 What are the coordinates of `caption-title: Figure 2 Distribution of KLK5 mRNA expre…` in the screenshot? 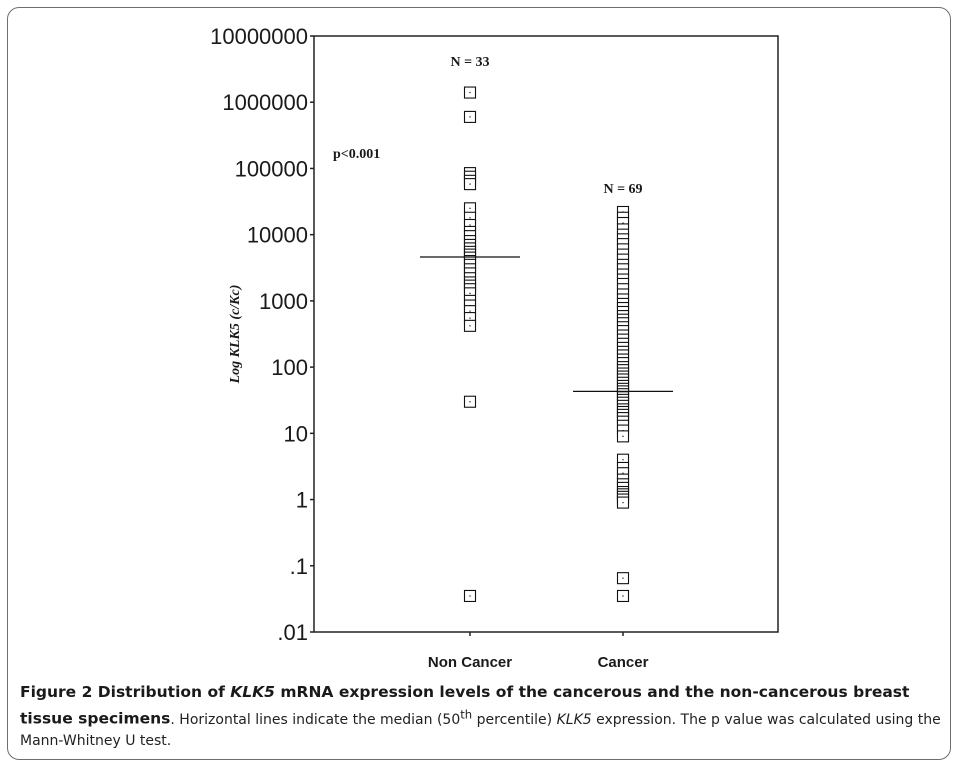 It's located at (465, 705).